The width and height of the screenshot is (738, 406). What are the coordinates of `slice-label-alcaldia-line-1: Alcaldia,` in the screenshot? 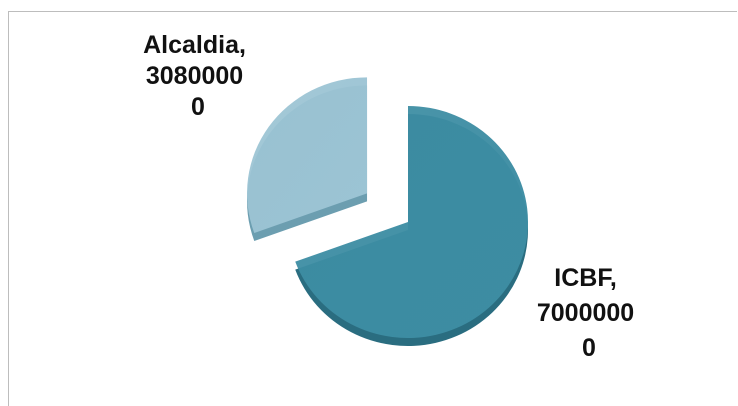 It's located at (194, 45).